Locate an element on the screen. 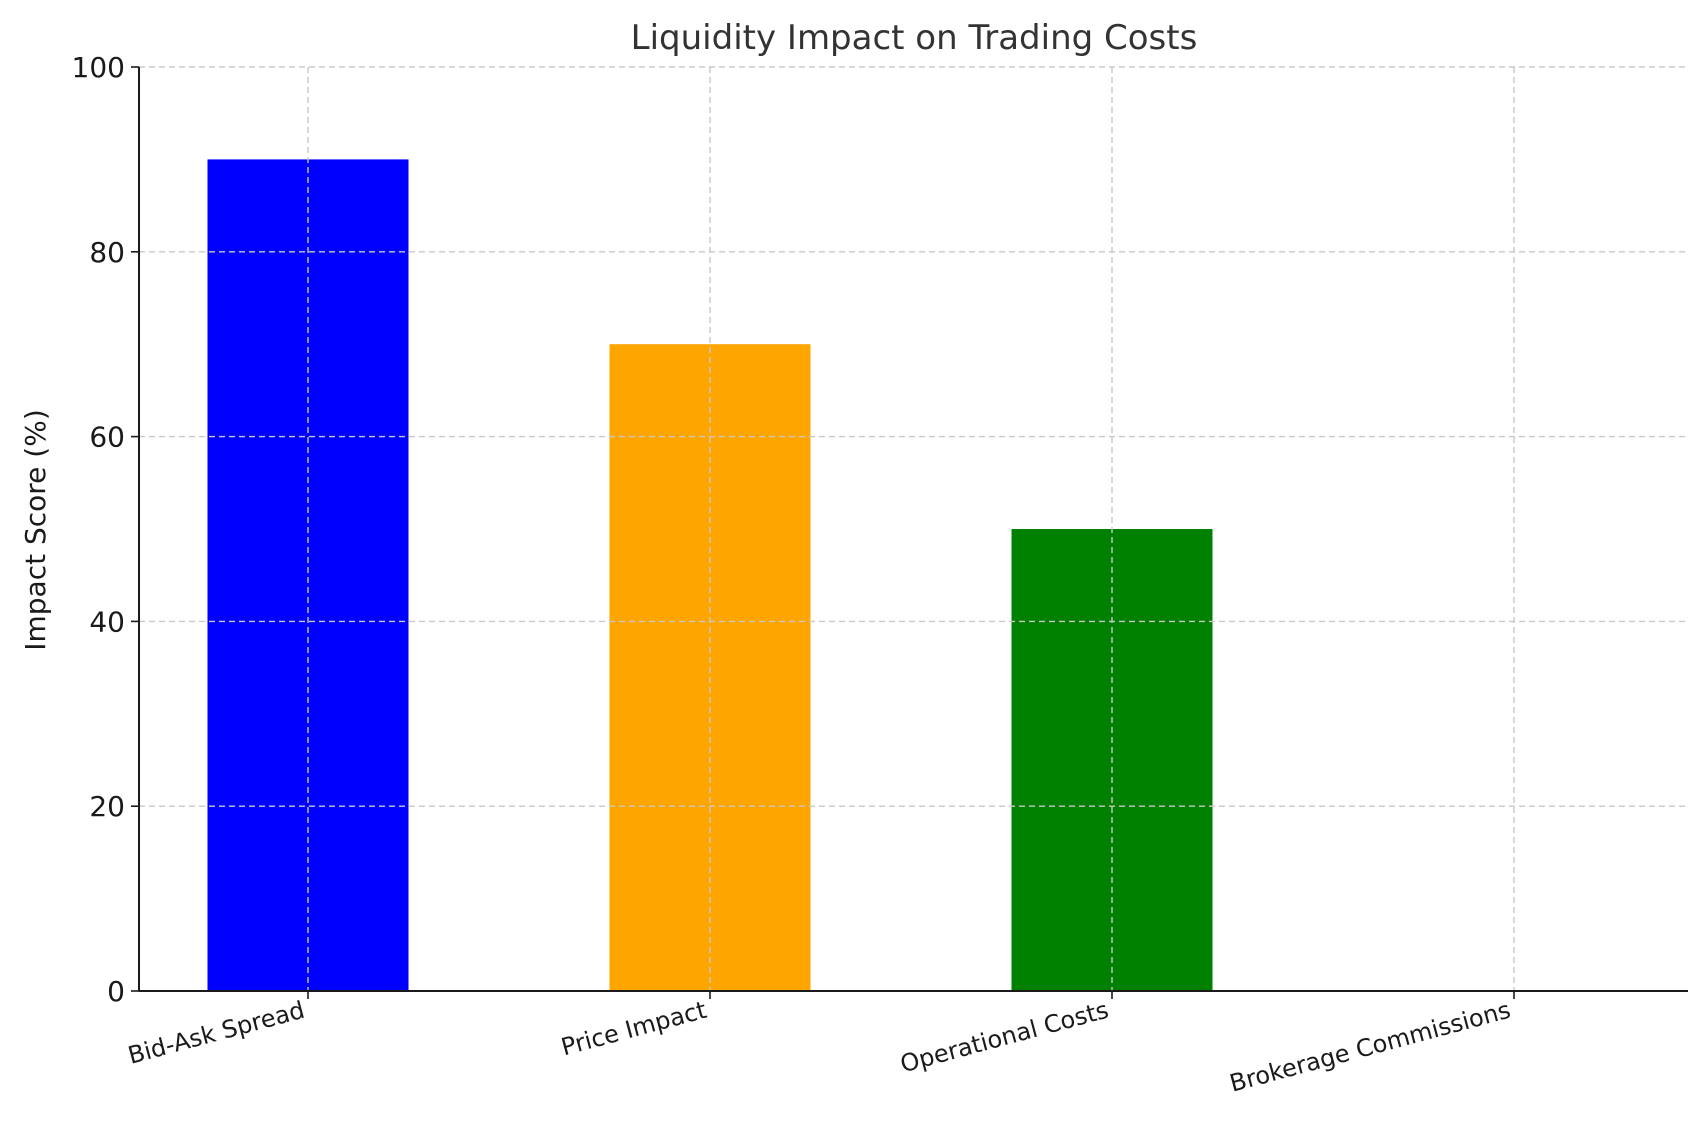 This screenshot has width=1707, height=1138. y-tick-label: 80 is located at coordinates (107, 252).